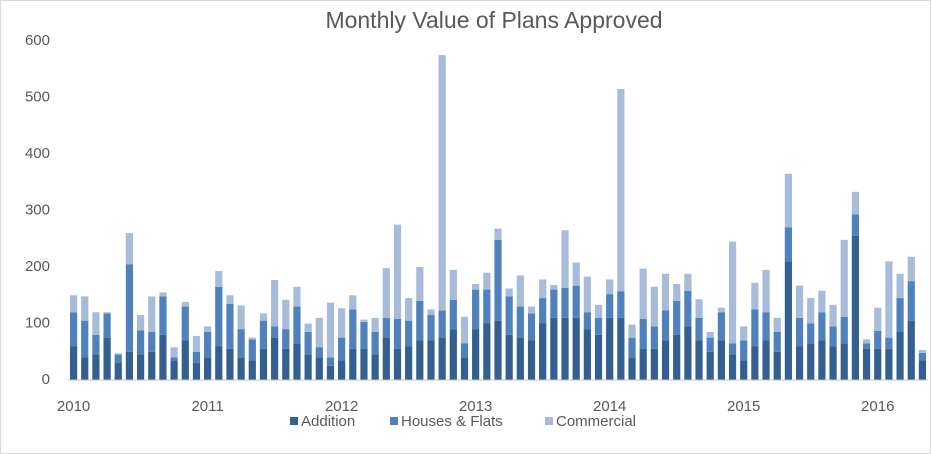 Image resolution: width=931 pixels, height=454 pixels. Describe the element at coordinates (37, 40) in the screenshot. I see `y-tick-label: 600` at that location.